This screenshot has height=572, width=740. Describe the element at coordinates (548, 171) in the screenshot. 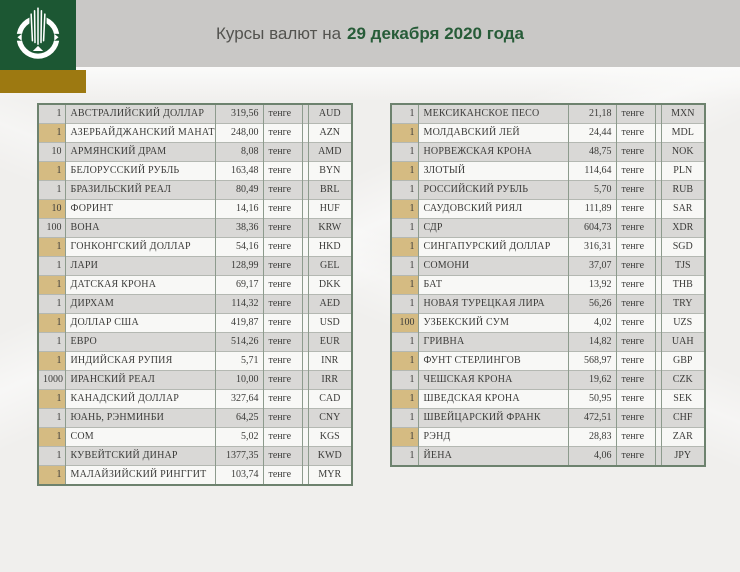

I see `table-row: 1 ЗЛОТЫЙ 114,64 тенге PLN` at that location.